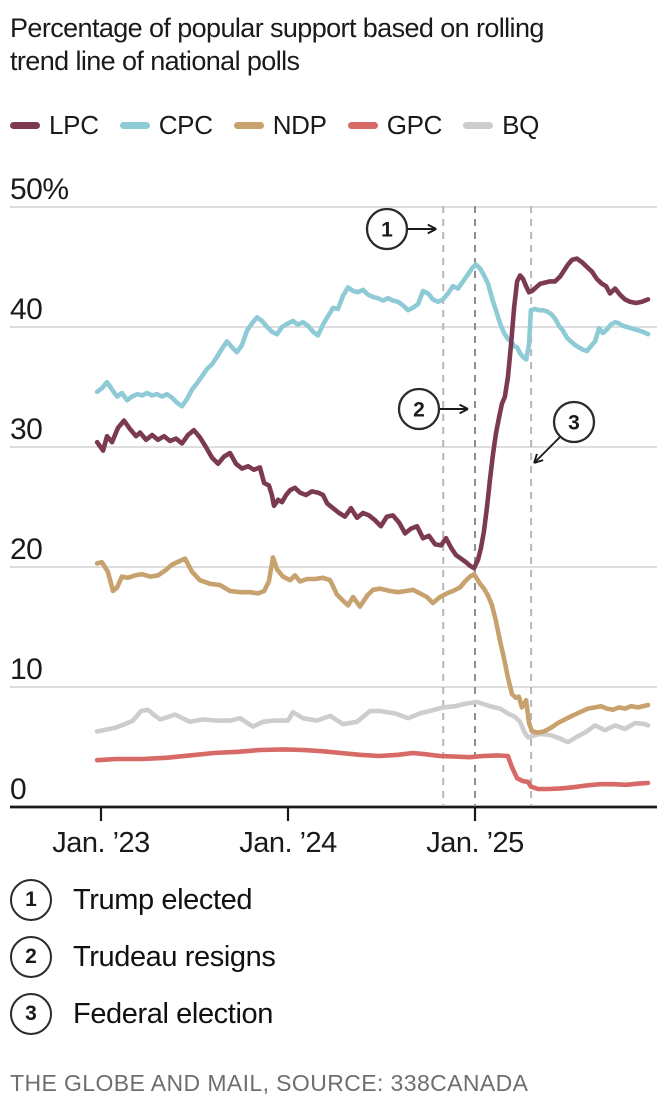  Describe the element at coordinates (372, 645) in the screenshot. I see `series-line-ndp` at that location.